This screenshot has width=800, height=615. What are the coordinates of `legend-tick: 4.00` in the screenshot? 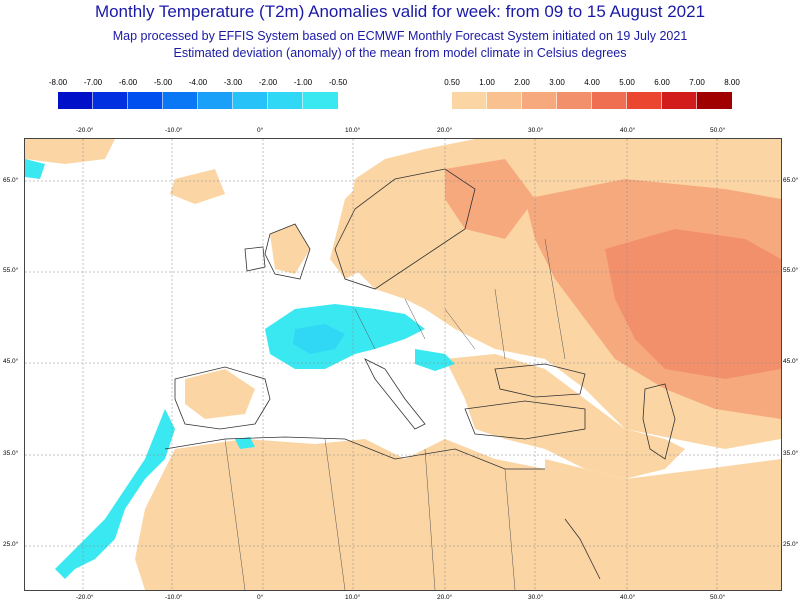 It's located at (592, 82).